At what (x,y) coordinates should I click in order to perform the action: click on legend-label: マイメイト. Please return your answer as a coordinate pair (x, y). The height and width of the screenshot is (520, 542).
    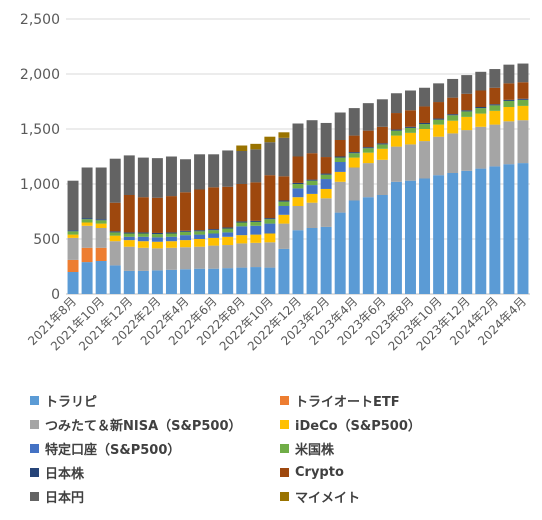
    Looking at the image, I should click on (328, 498).